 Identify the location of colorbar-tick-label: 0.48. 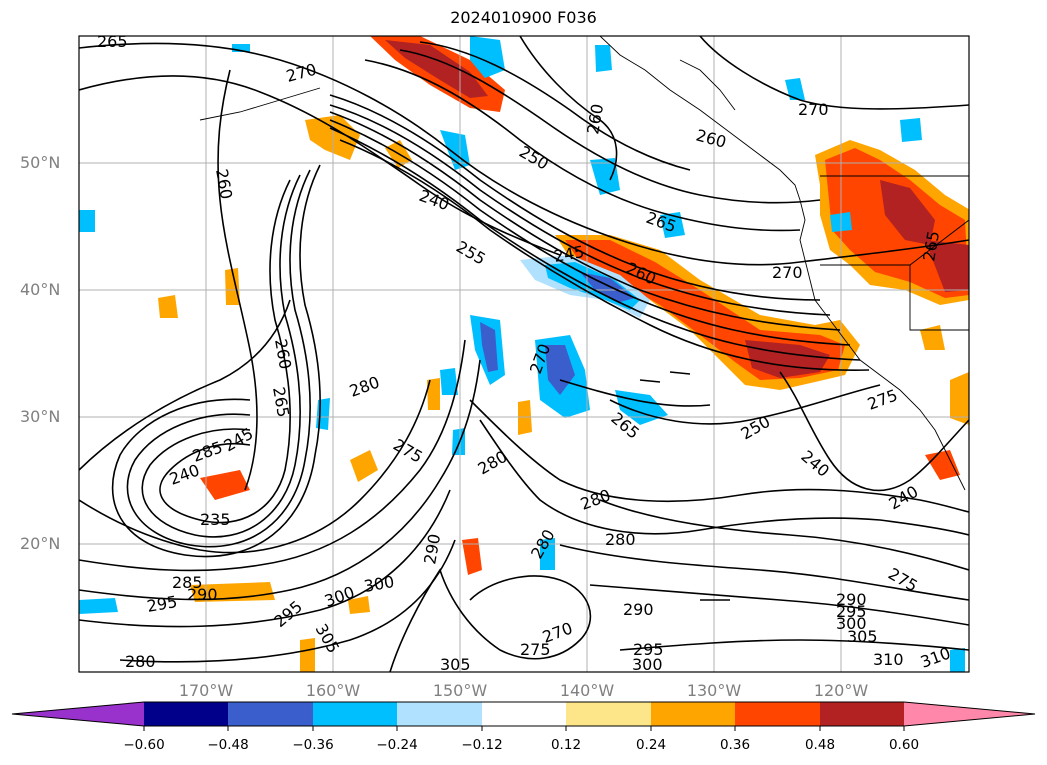
(820, 745).